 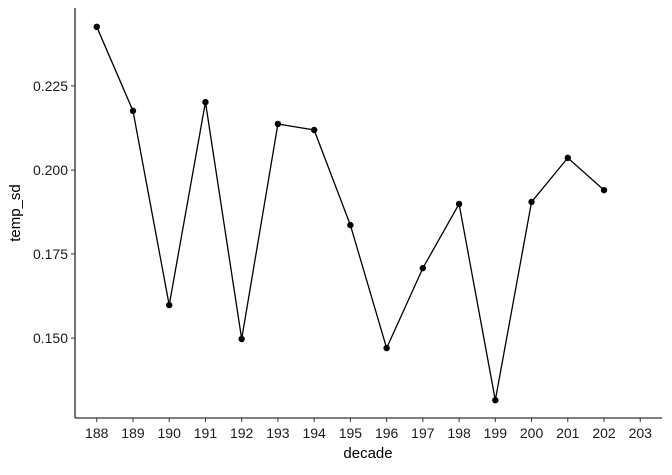 I want to click on x-tick-label: 193, so click(x=278, y=433).